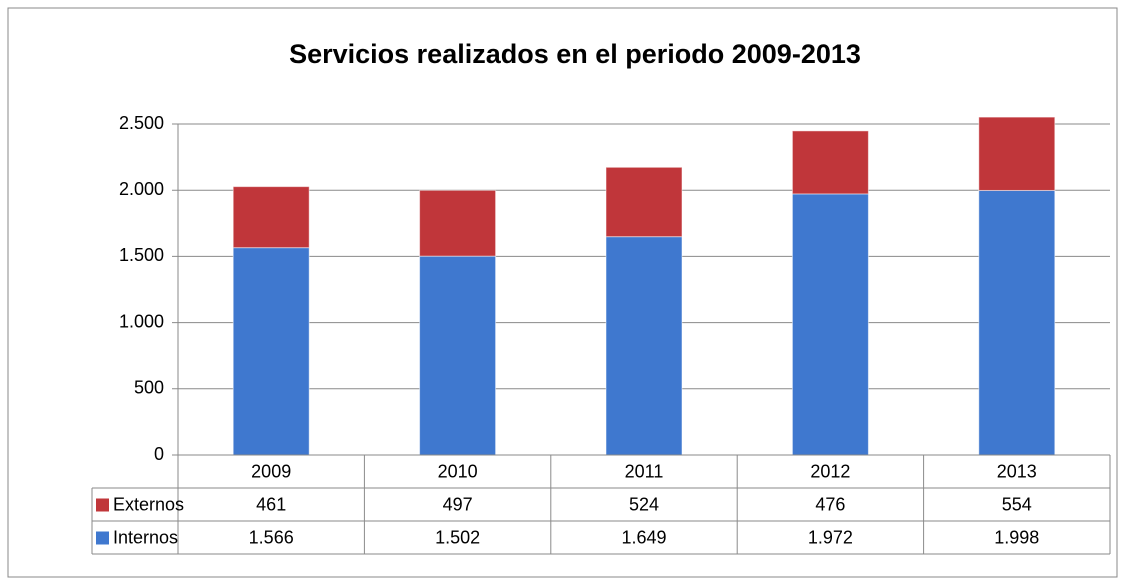 Image resolution: width=1125 pixels, height=585 pixels. I want to click on y-tick-label: 1.500, so click(141, 255).